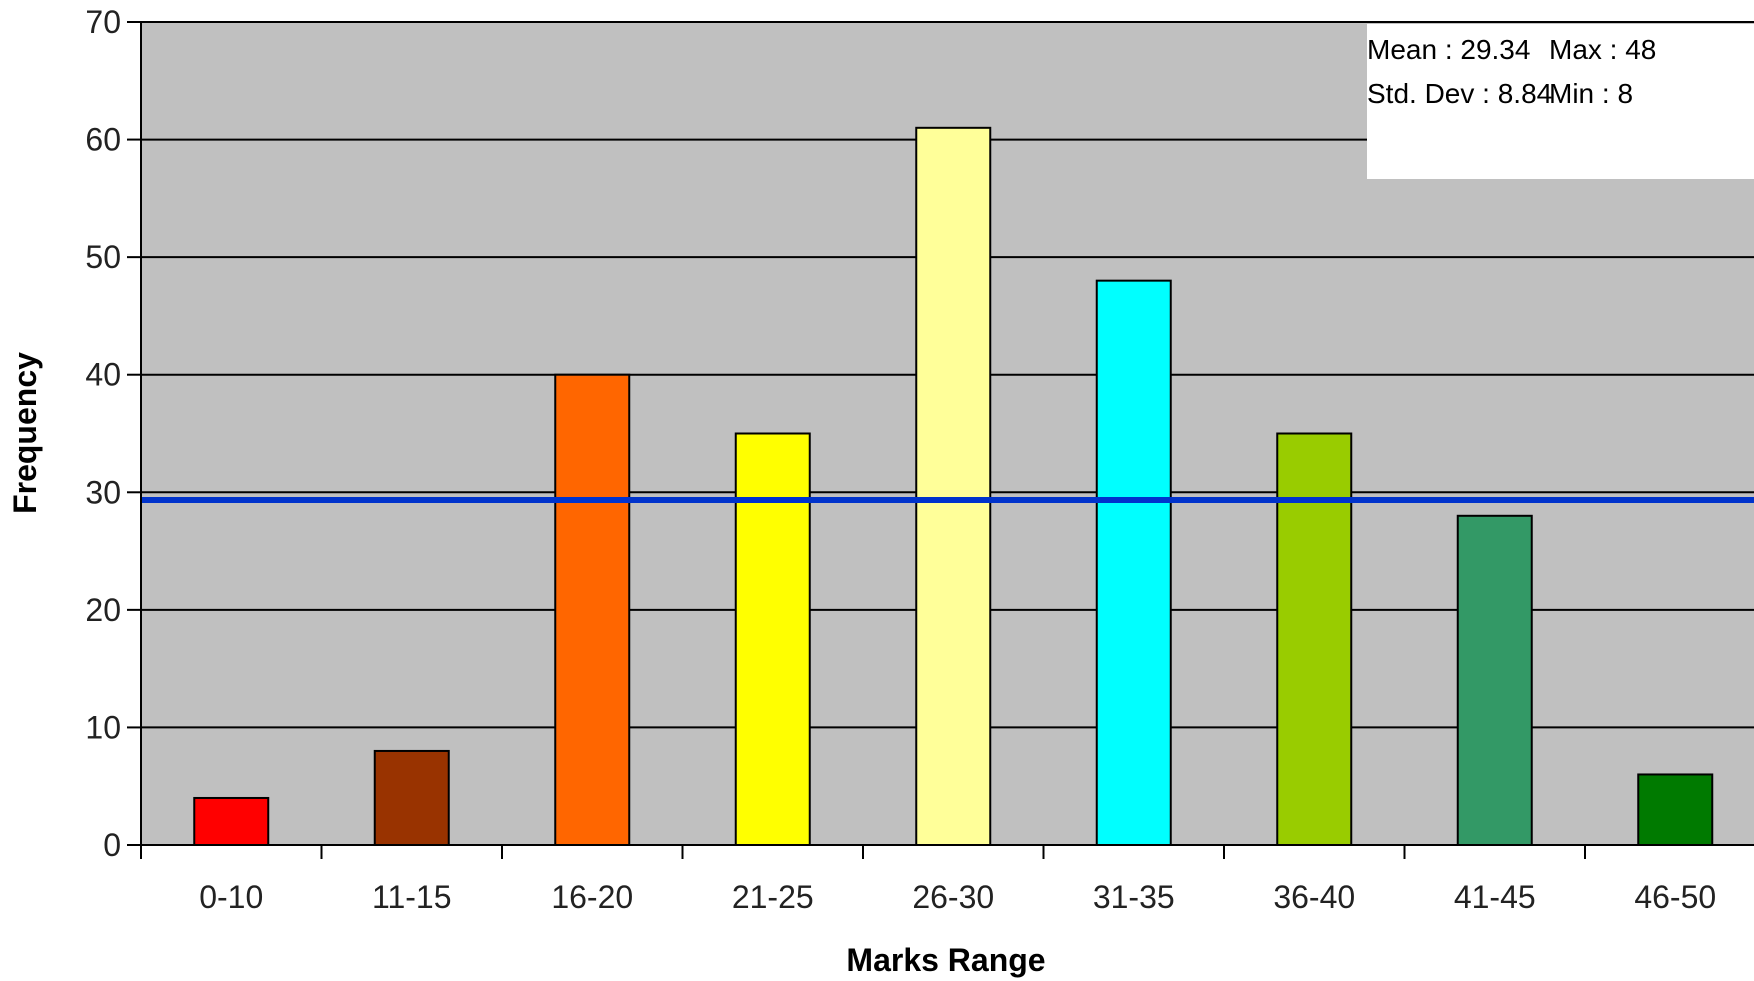 Image resolution: width=1754 pixels, height=981 pixels. I want to click on y-tick-label: 20, so click(103, 610).